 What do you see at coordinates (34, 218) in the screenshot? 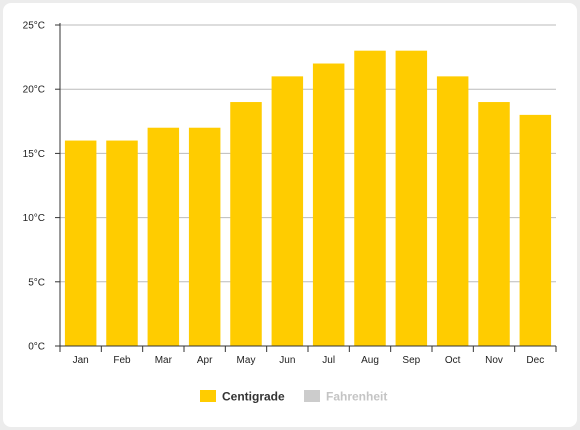
I see `y-tick-label: 10°C` at bounding box center [34, 218].